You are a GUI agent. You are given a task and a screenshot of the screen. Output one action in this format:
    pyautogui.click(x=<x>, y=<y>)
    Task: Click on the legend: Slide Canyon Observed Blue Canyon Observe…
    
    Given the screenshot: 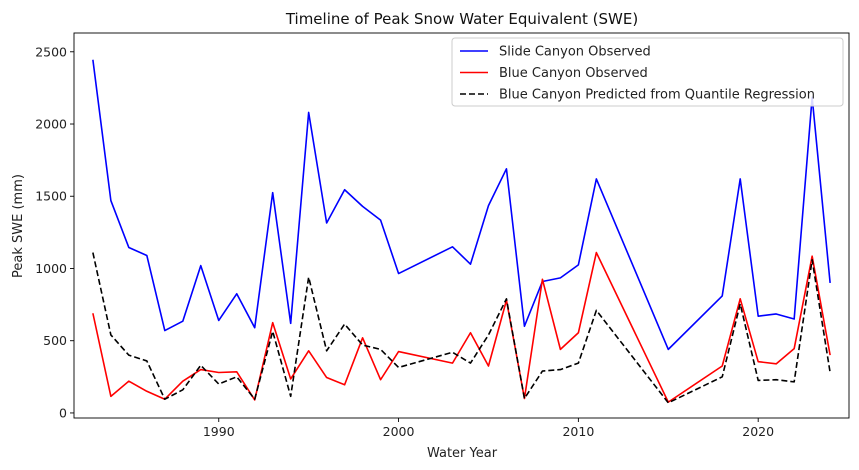 What is the action you would take?
    pyautogui.click(x=647, y=72)
    